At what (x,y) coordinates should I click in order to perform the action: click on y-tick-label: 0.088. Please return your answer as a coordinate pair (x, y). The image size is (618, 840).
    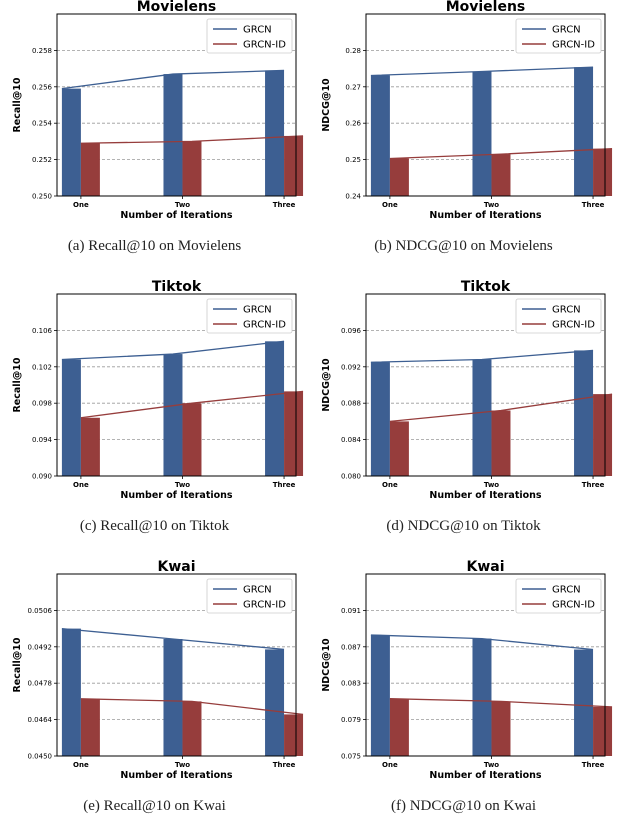
    Looking at the image, I should click on (351, 404).